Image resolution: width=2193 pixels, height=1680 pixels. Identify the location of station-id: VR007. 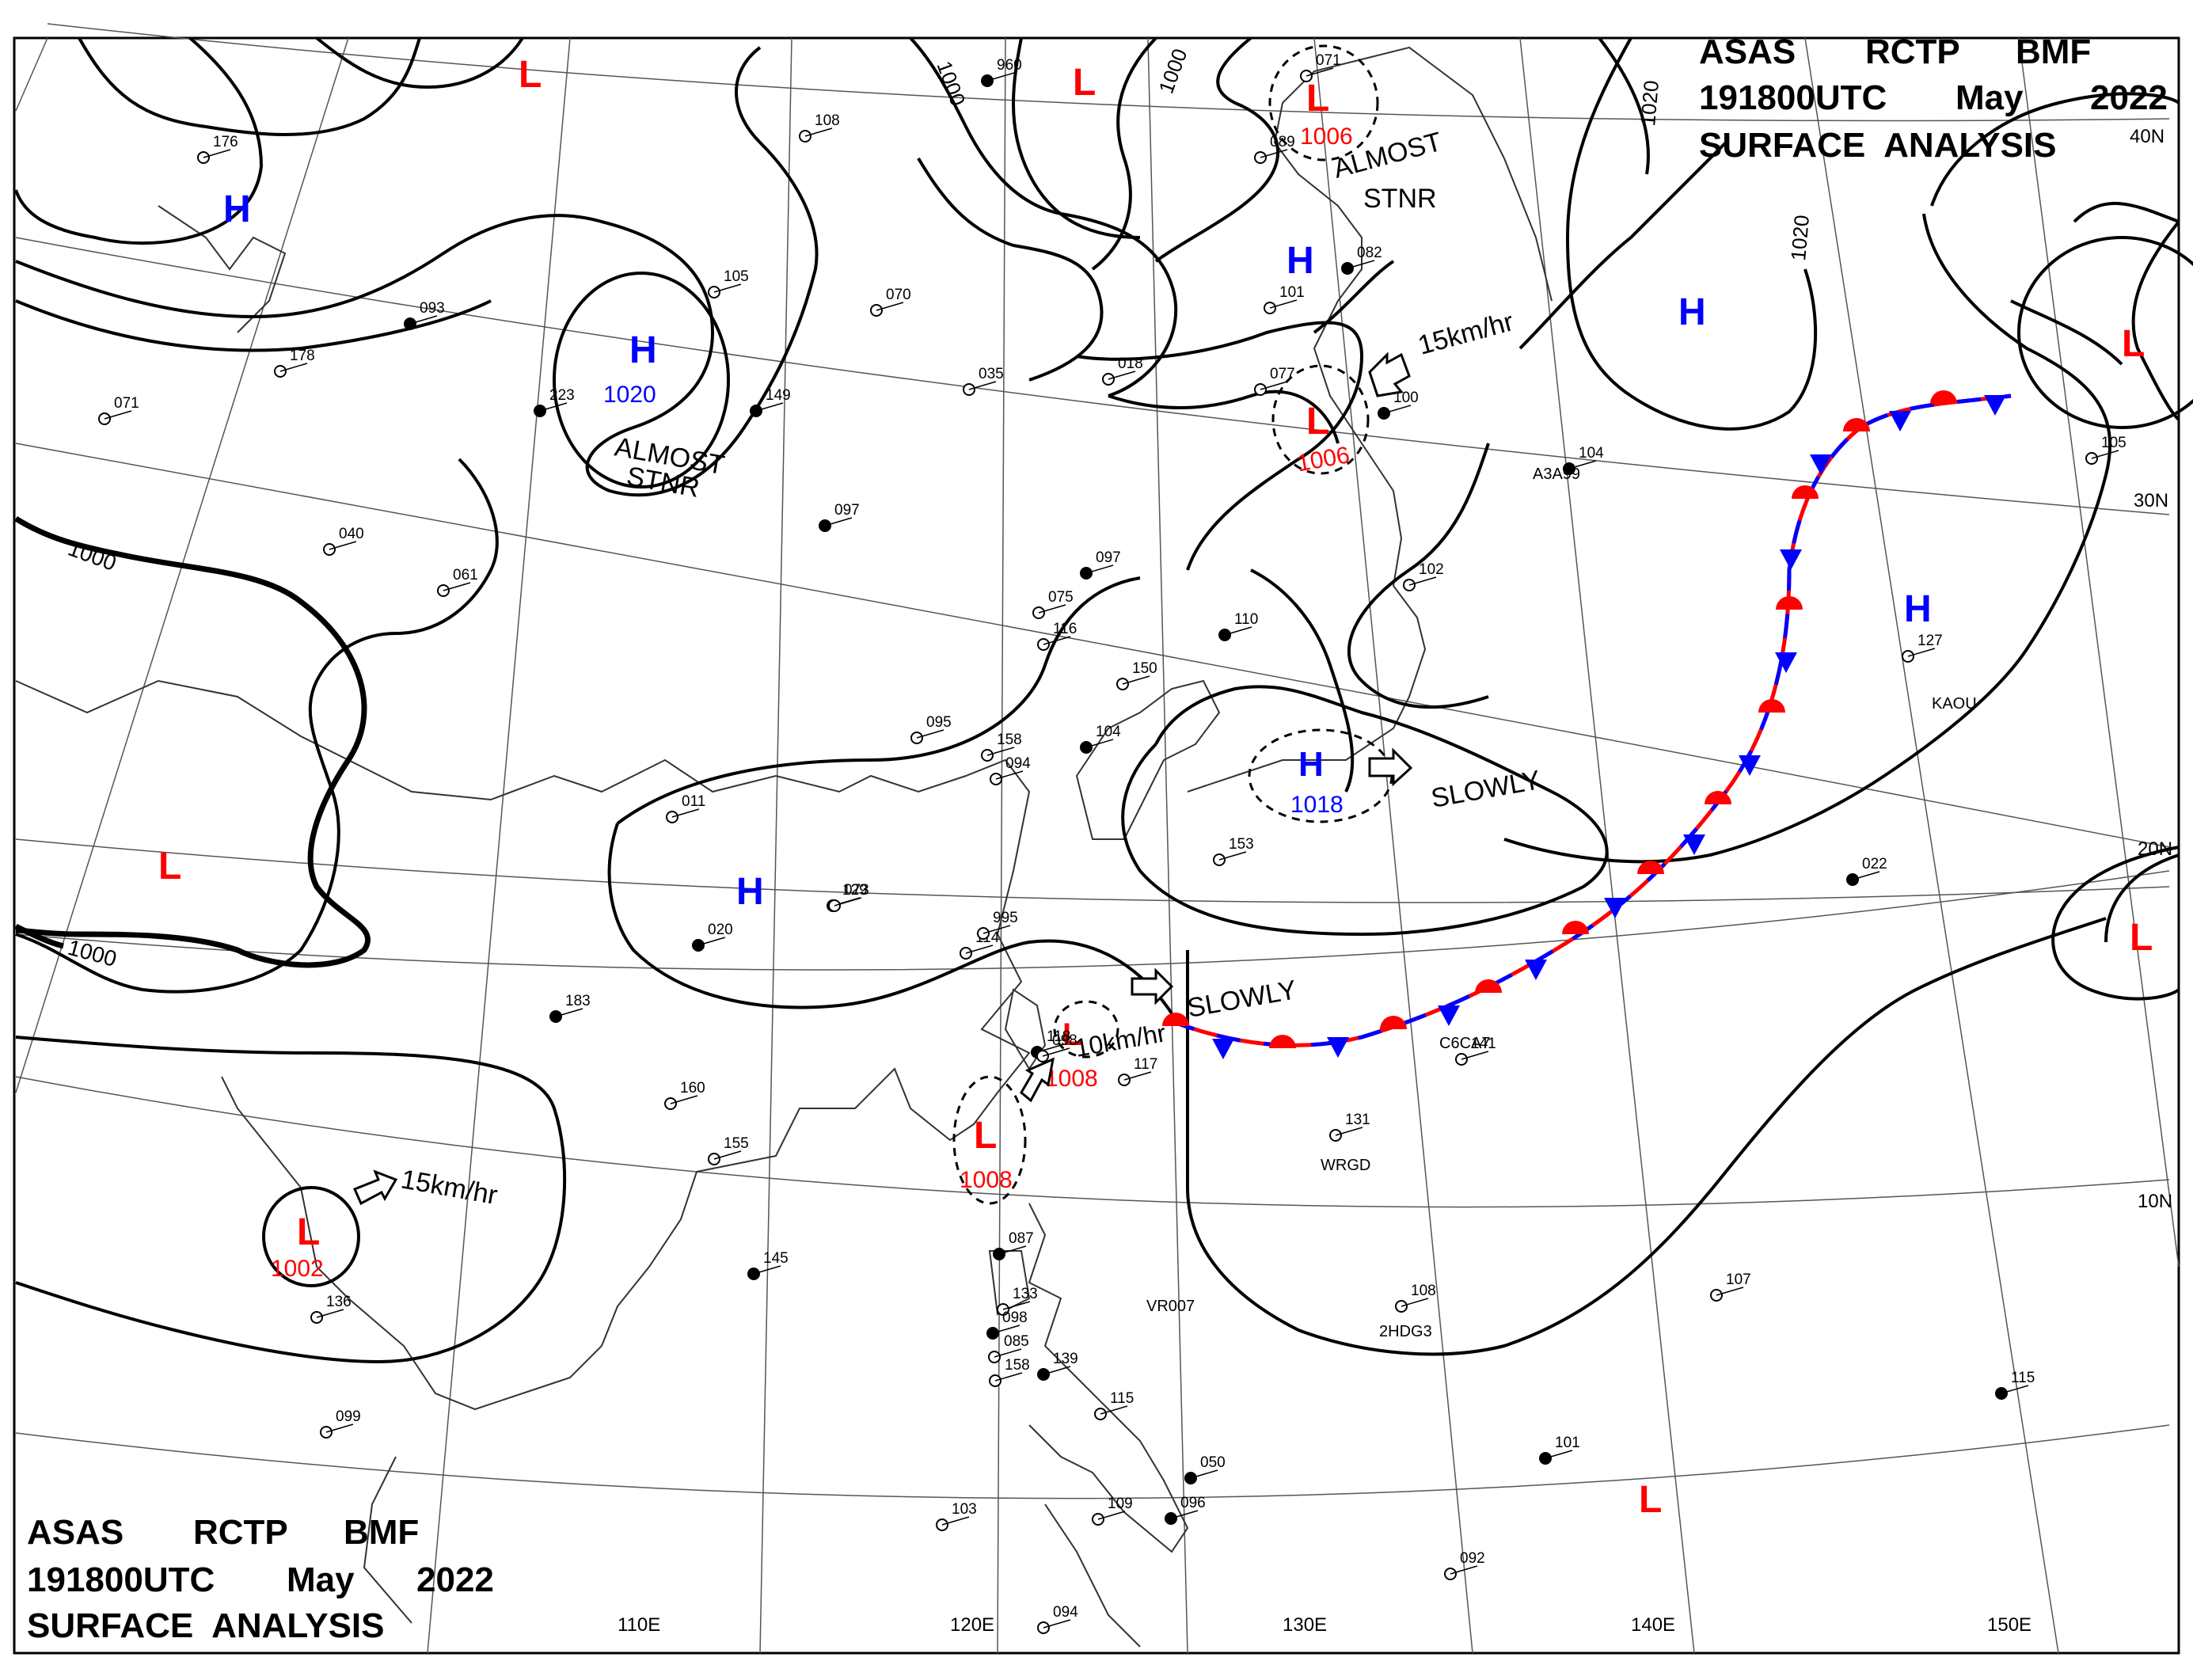
(1170, 1306).